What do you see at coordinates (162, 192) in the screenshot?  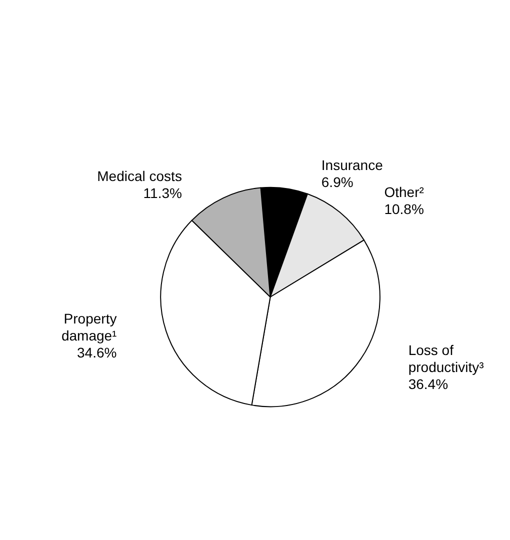 I see `data-label: 11.3%` at bounding box center [162, 192].